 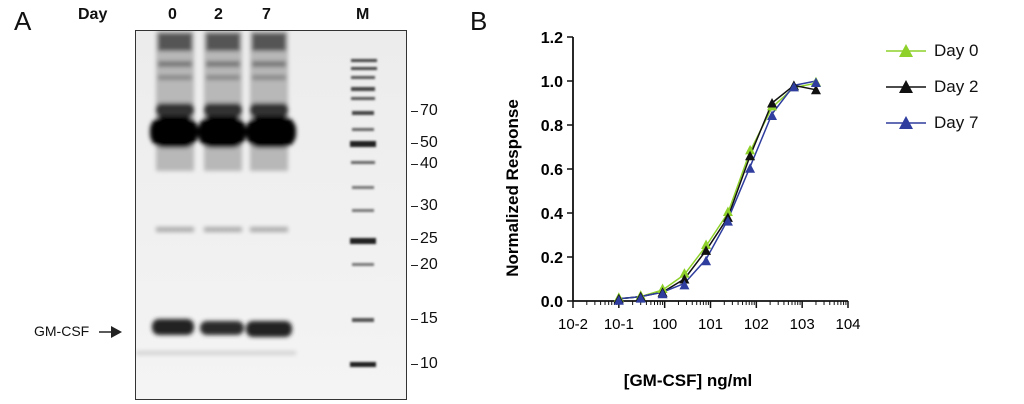 I want to click on y-tick-label: 1.0, so click(x=552, y=82).